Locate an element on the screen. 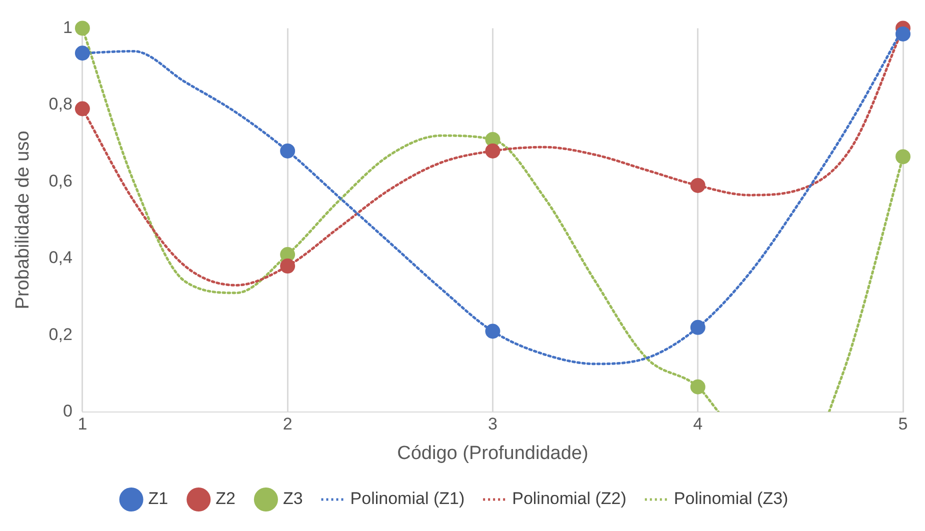  x-tick-label: 4 is located at coordinates (698, 424).